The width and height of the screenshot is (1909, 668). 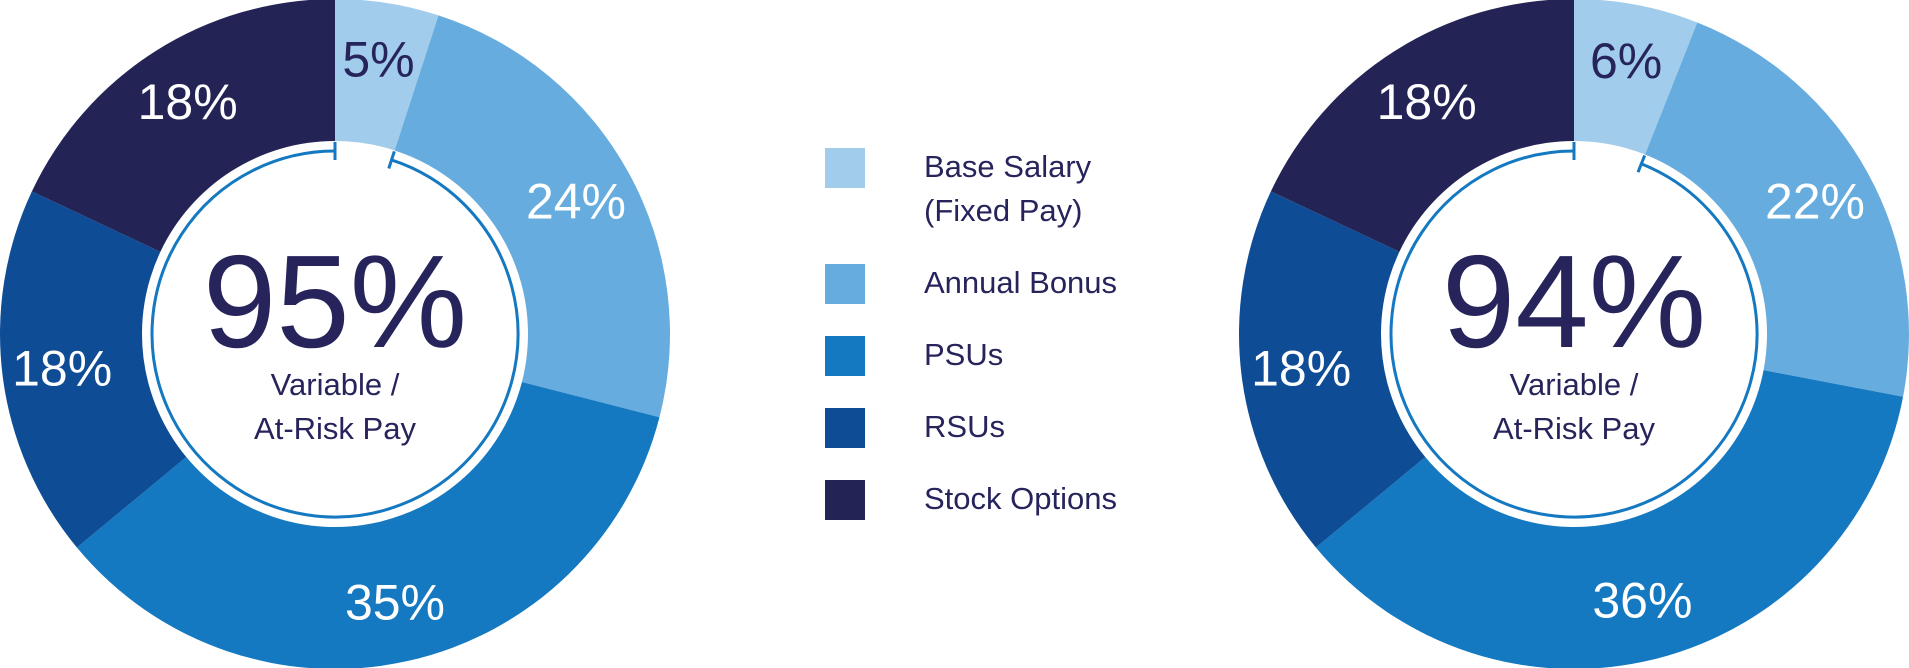 What do you see at coordinates (1021, 282) in the screenshot?
I see `legend-label: Annual Bonus` at bounding box center [1021, 282].